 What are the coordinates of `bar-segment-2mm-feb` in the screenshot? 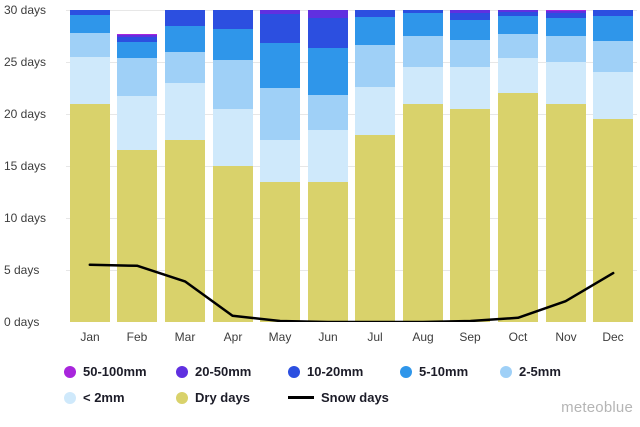 It's located at (137, 123).